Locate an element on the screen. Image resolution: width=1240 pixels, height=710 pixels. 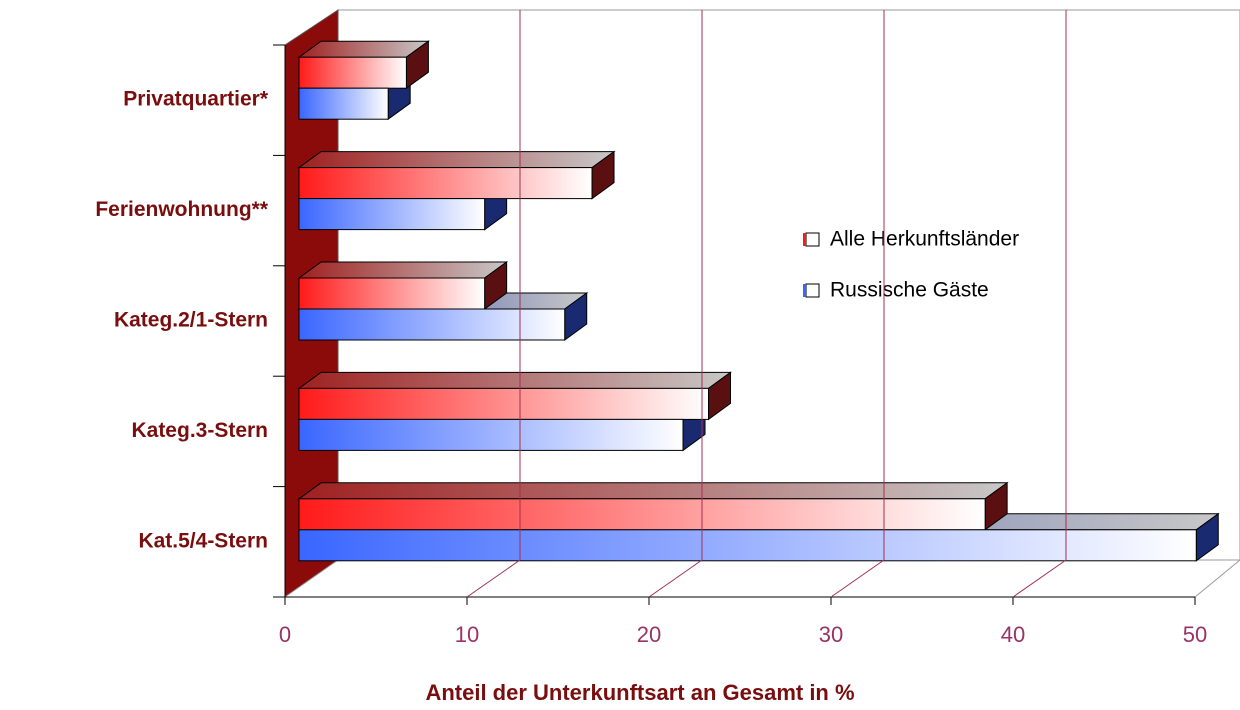
floor is located at coordinates (761, 578).